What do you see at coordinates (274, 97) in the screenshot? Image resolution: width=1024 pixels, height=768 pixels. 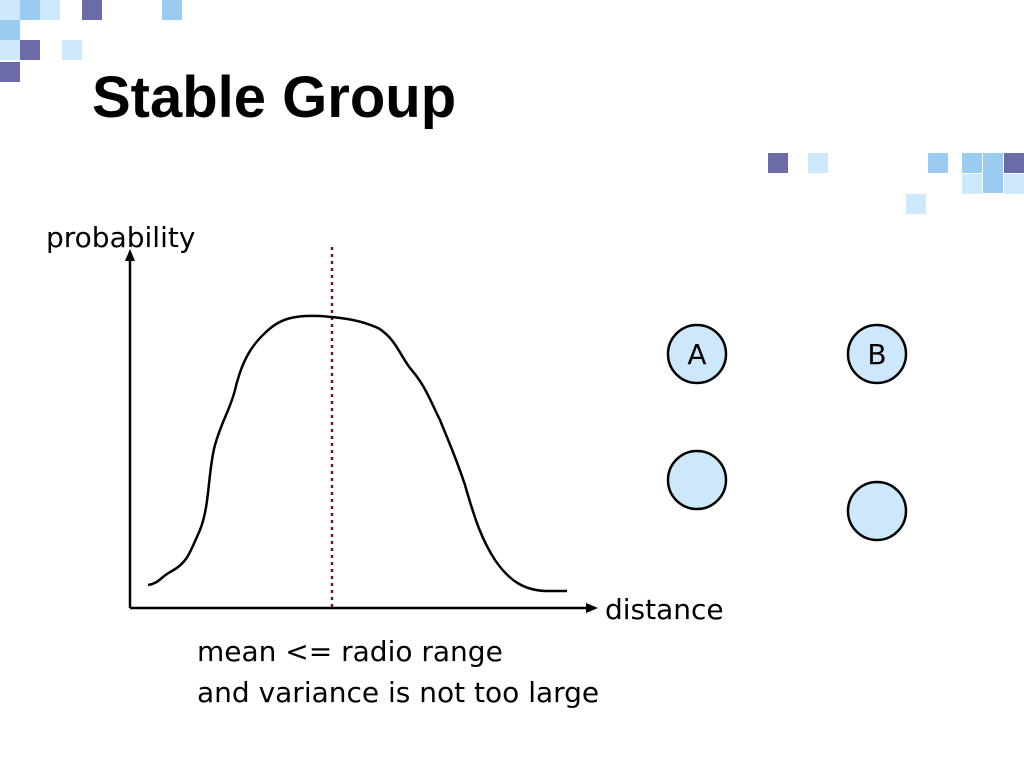 I see `slide-title: Stable Group` at bounding box center [274, 97].